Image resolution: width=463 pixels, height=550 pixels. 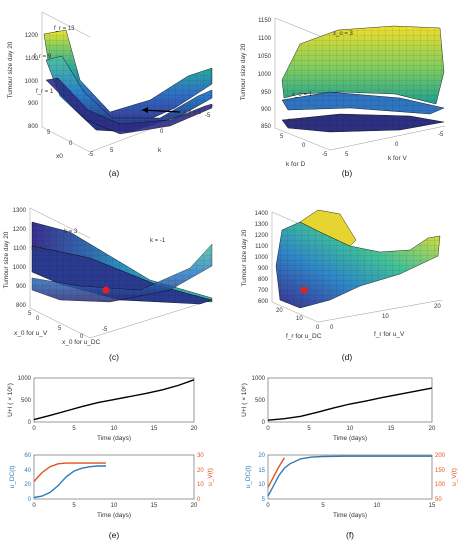 What do you see at coordinates (114, 173) in the screenshot?
I see `panel-a-caption: (a)` at bounding box center [114, 173].